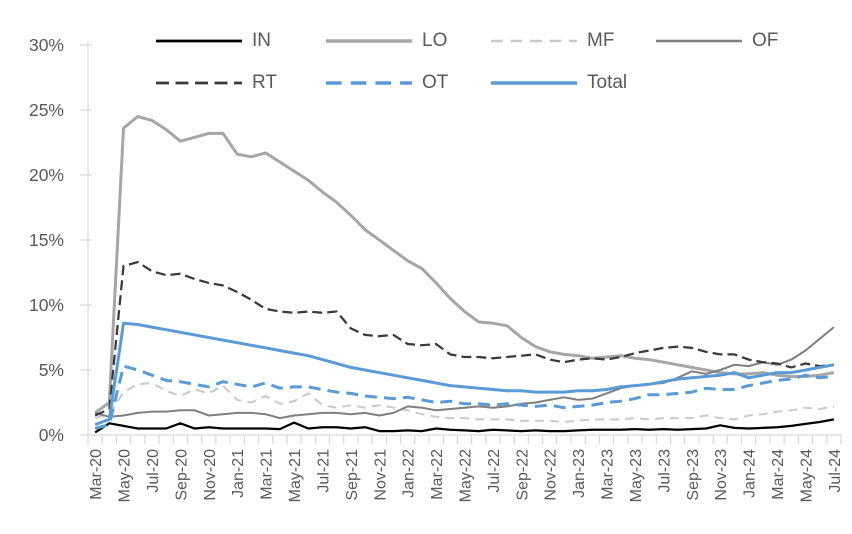 This screenshot has height=534, width=852. What do you see at coordinates (46, 110) in the screenshot?
I see `y-axis-label: 25%` at bounding box center [46, 110].